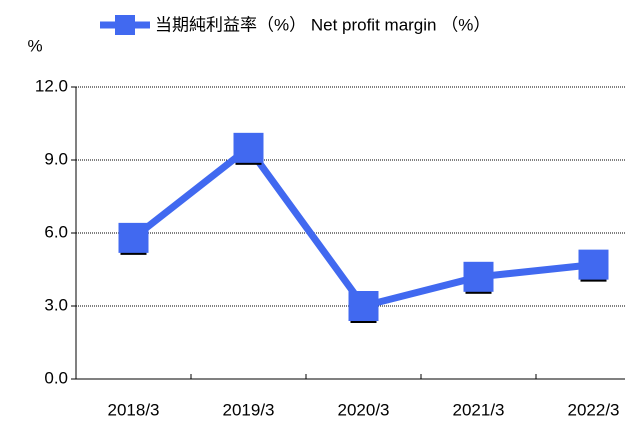 Image resolution: width=631 pixels, height=422 pixels. I want to click on y-tick-label: 3.0, so click(56, 304).